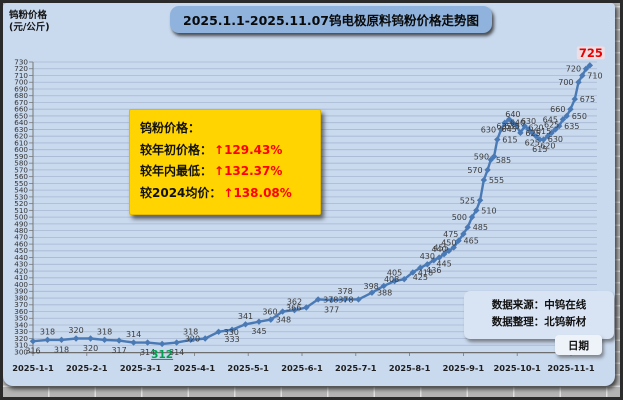  What do you see at coordinates (195, 368) in the screenshot?
I see `svg-text: 2025-4-1` at bounding box center [195, 368].